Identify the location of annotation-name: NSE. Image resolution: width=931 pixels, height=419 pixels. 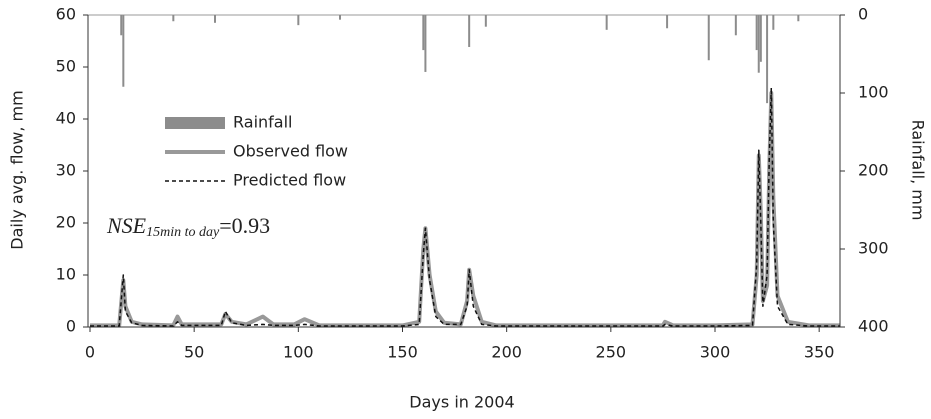
(126, 225).